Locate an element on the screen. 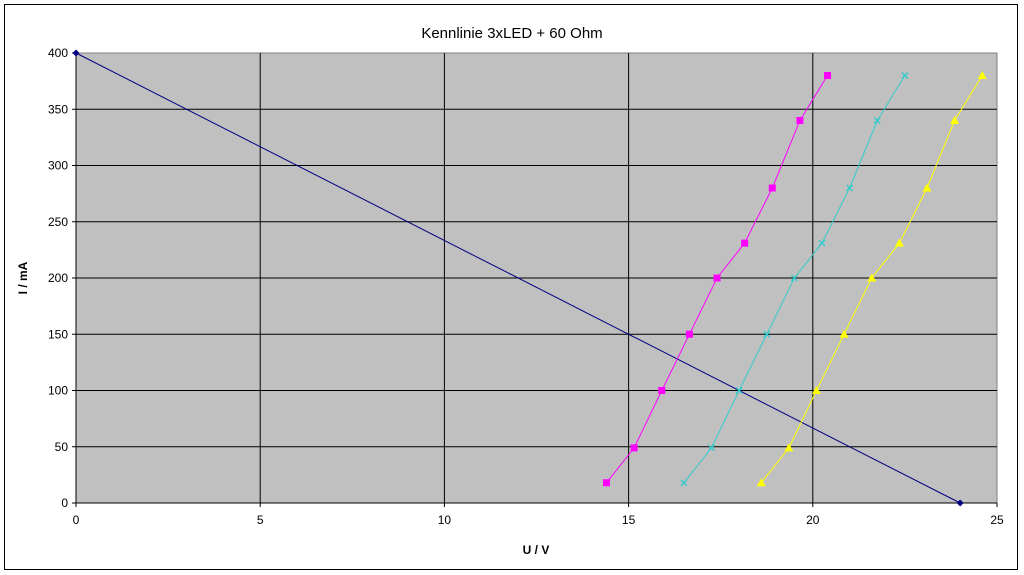 The width and height of the screenshot is (1024, 575). x-tick-label: 25 is located at coordinates (997, 520).